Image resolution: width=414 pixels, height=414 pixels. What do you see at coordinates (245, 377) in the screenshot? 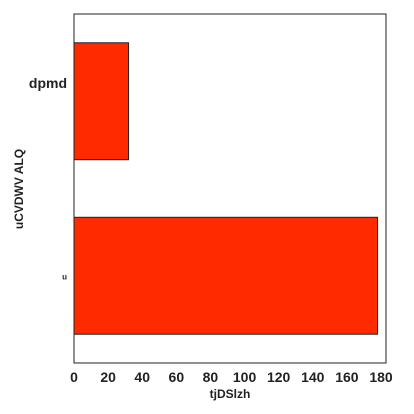
I see `x-tick-label: 100` at bounding box center [245, 377].